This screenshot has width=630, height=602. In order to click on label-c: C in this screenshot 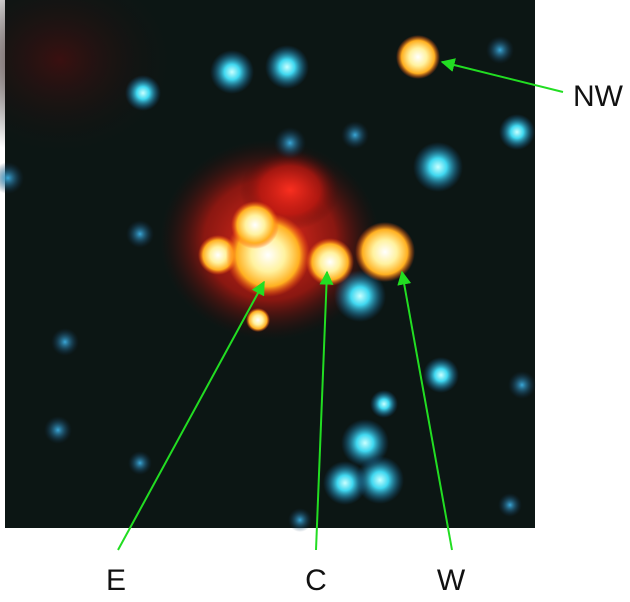, I will do `click(316, 580)`.